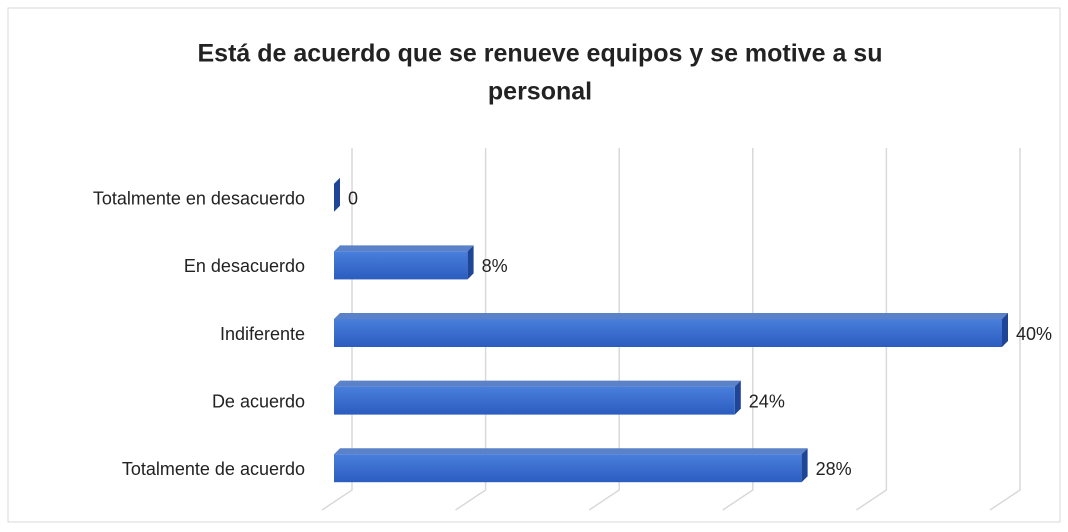  What do you see at coordinates (213, 469) in the screenshot?
I see `category-label: Totalmente de acuerdo` at bounding box center [213, 469].